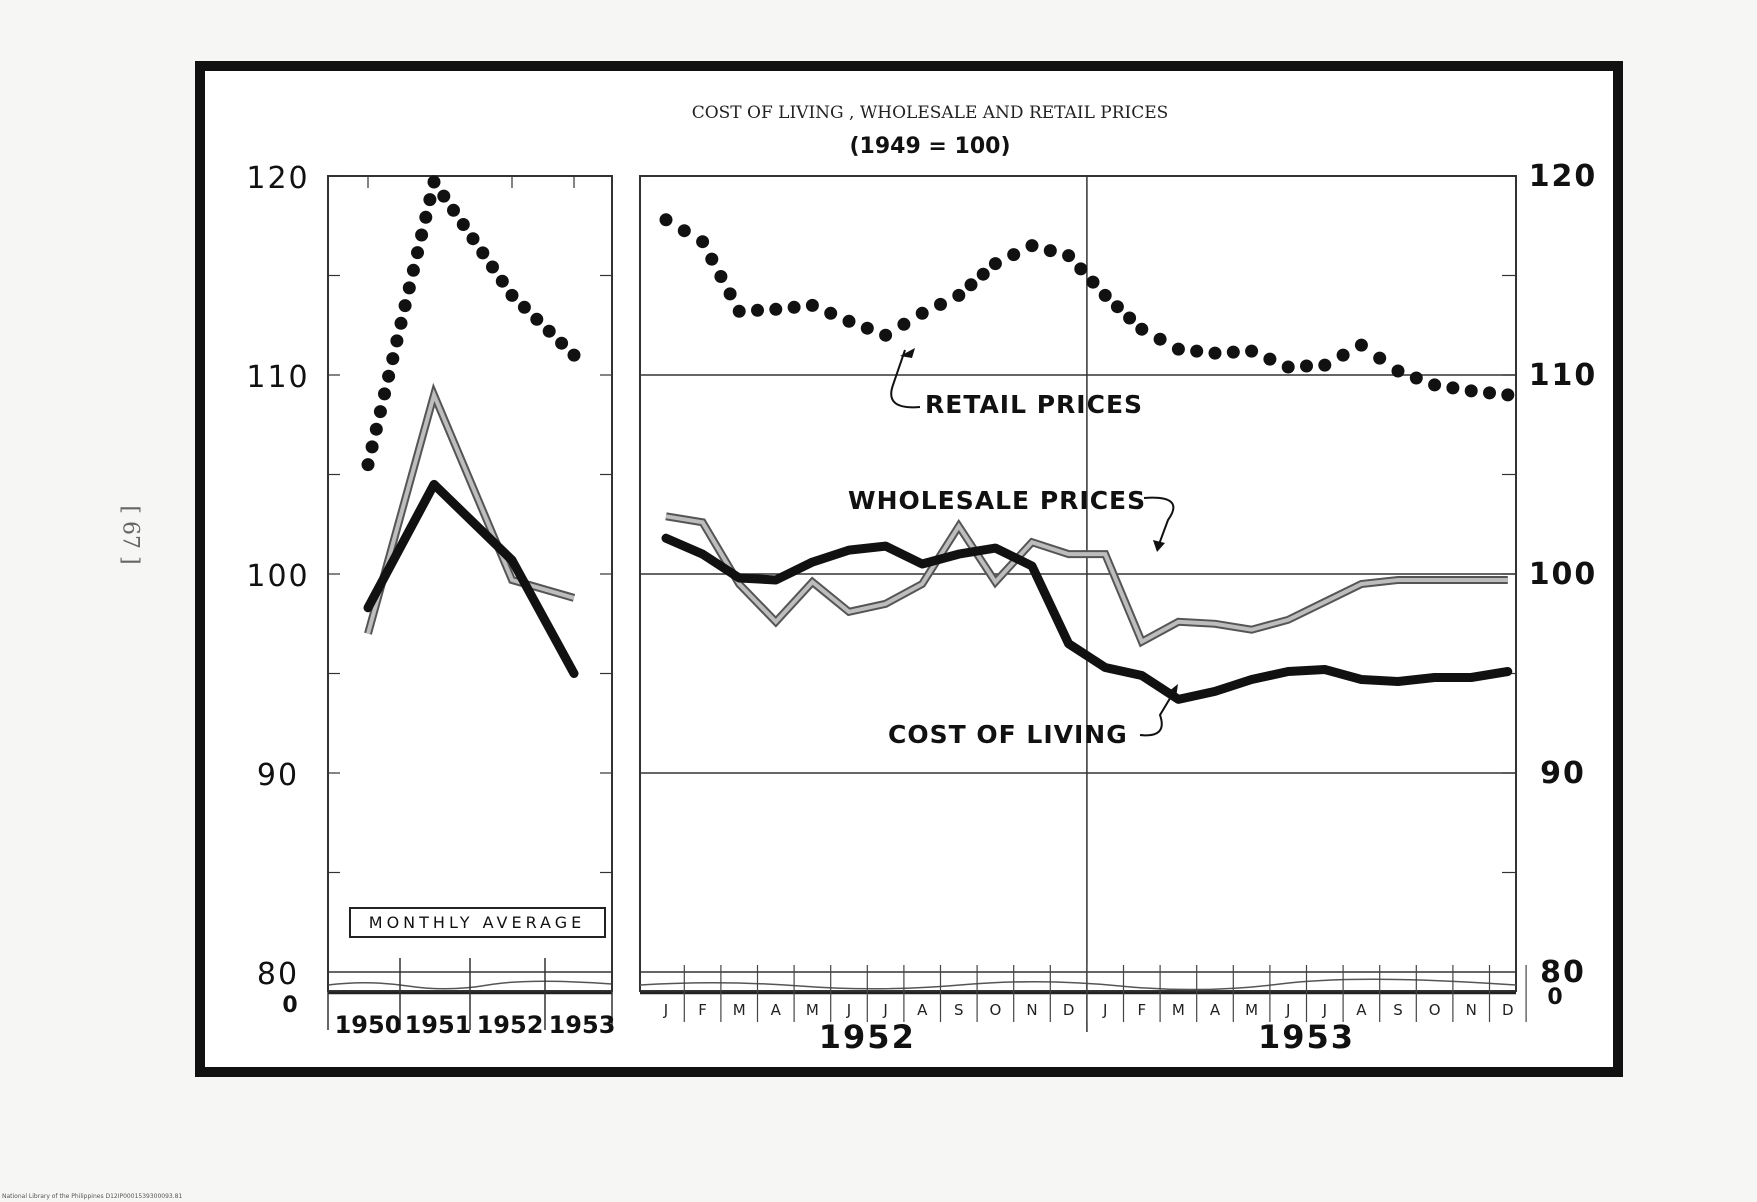  I want to click on monthly-cost-of-living-line, so click(1087, 618).